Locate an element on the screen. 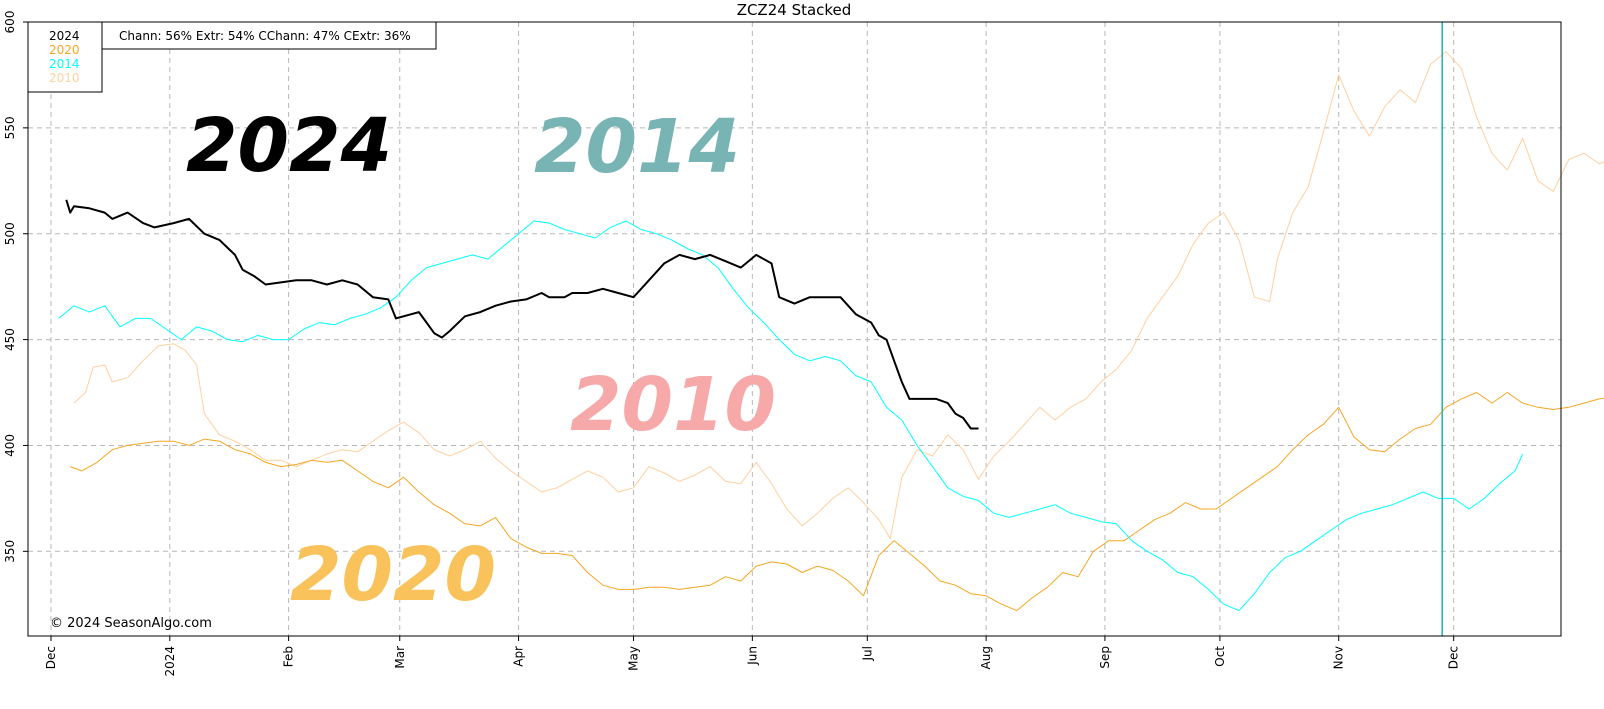 This screenshot has height=709, width=1604. y-tick-label: 400 is located at coordinates (10, 445).